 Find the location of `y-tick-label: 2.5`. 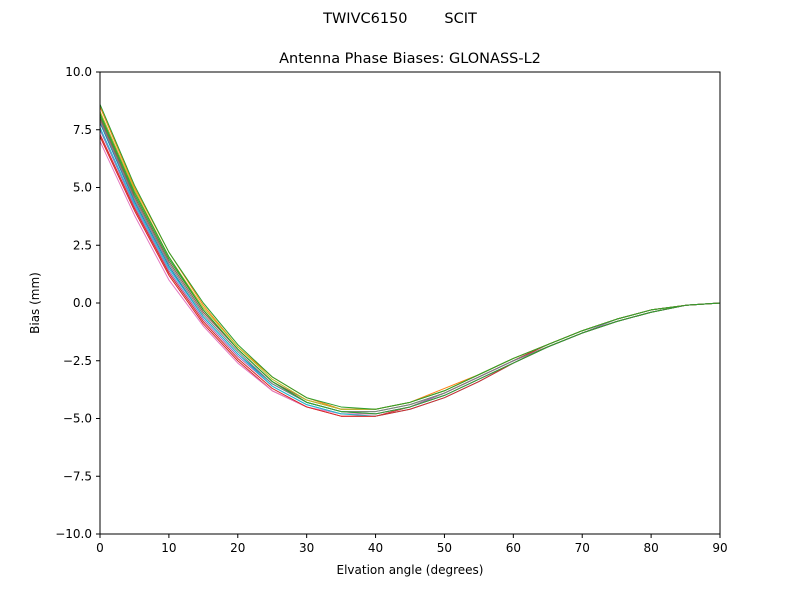

y-tick-label: 2.5 is located at coordinates (82, 245).